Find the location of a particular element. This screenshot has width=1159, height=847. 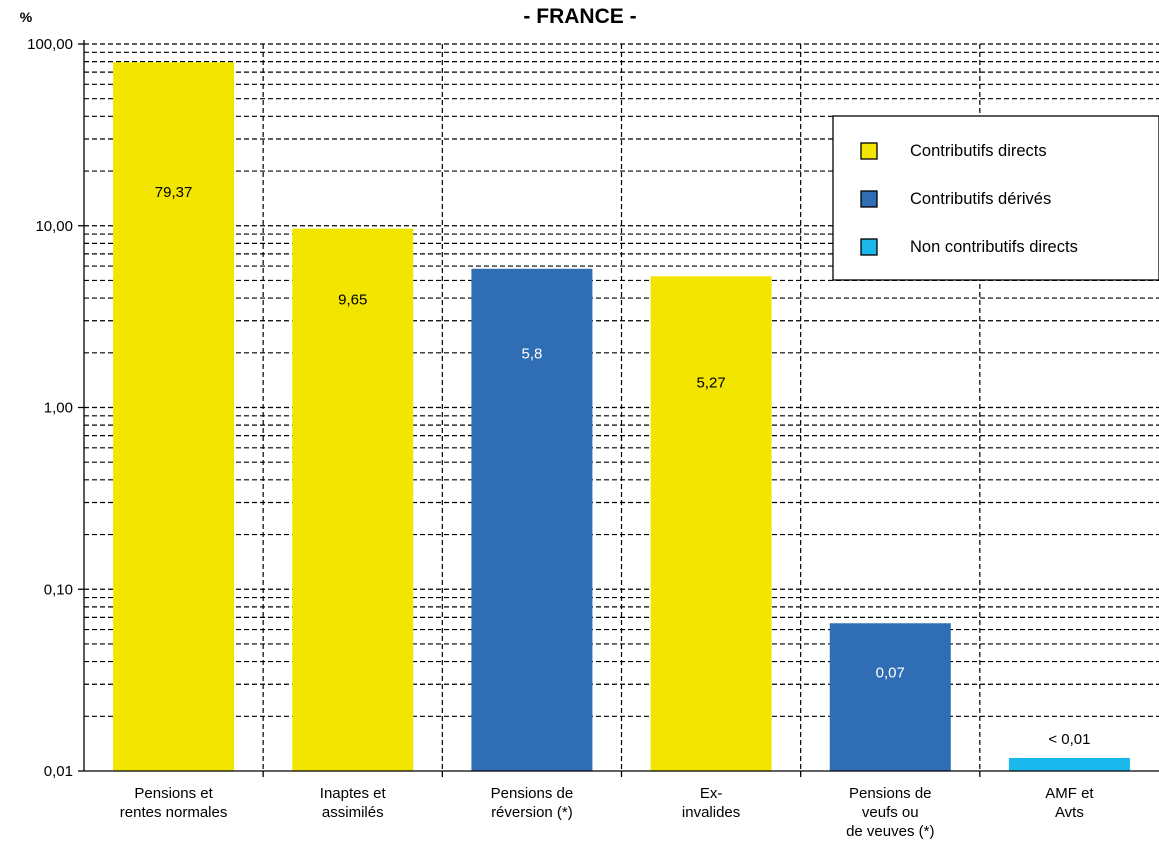

y-tick-label: 1,00 is located at coordinates (58, 408).